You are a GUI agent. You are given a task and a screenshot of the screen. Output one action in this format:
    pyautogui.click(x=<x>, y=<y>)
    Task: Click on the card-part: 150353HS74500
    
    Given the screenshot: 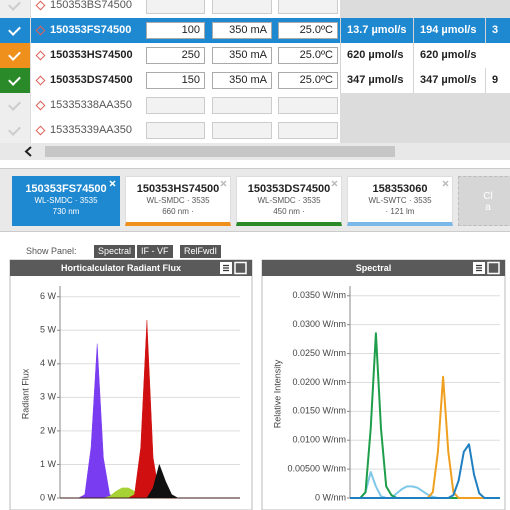 What is the action you would take?
    pyautogui.click(x=178, y=189)
    